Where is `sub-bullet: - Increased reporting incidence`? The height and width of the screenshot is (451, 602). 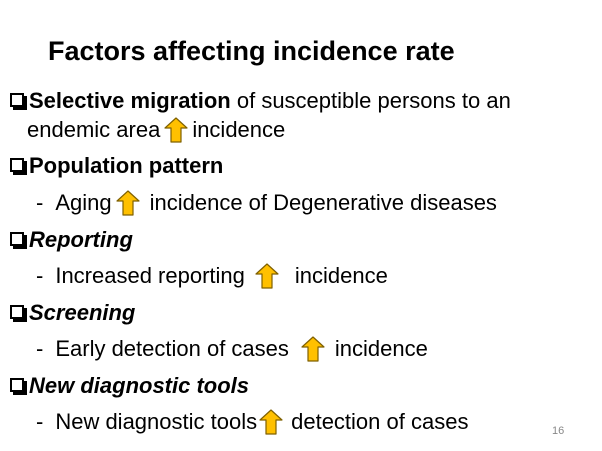 sub-bullet: - Increased reporting incidence is located at coordinates (212, 276).